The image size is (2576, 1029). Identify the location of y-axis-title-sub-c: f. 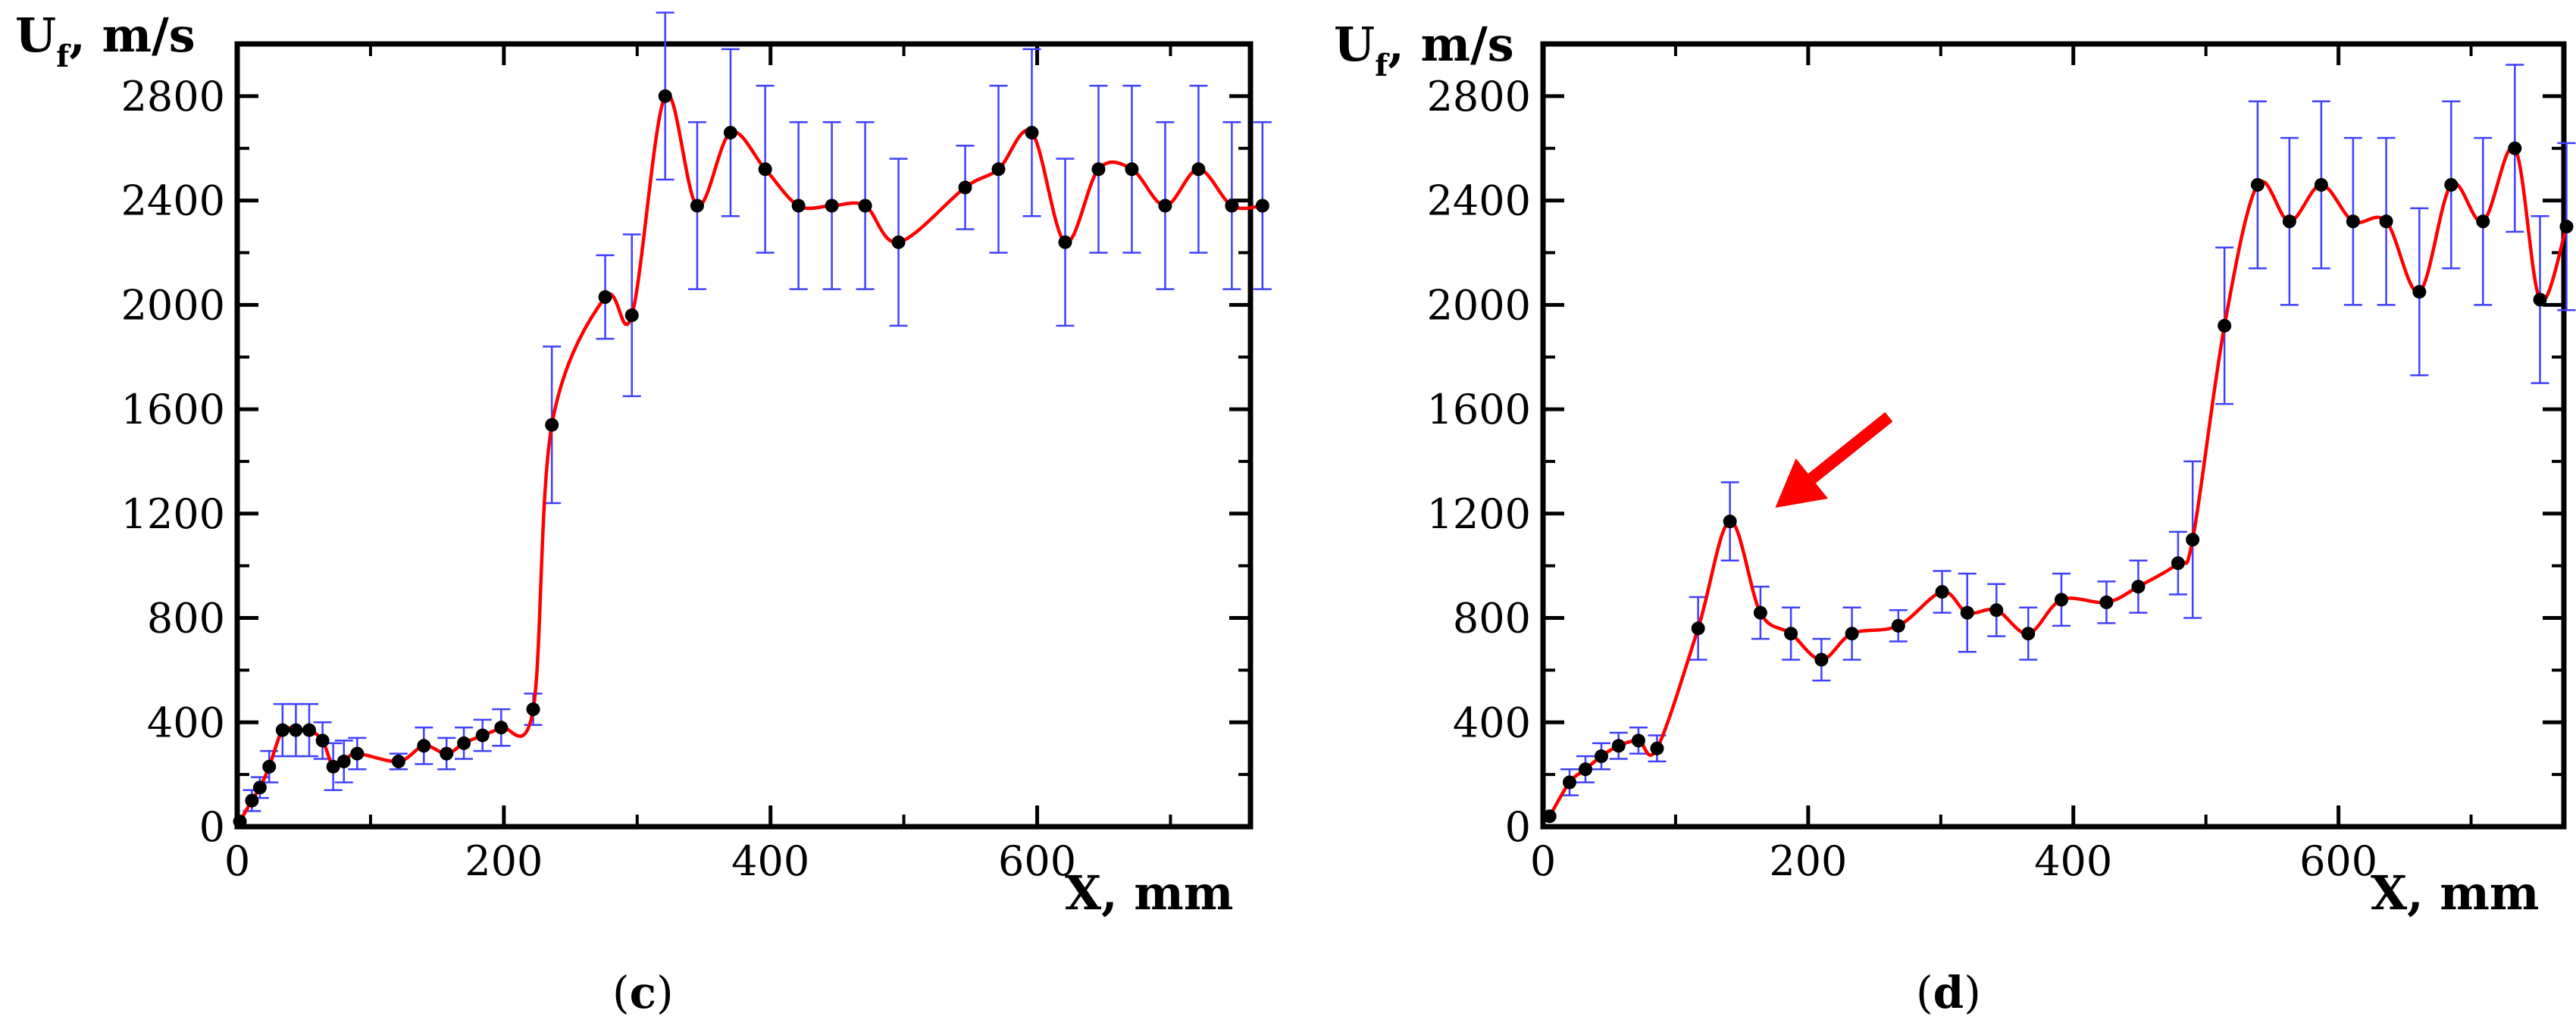
(63, 56).